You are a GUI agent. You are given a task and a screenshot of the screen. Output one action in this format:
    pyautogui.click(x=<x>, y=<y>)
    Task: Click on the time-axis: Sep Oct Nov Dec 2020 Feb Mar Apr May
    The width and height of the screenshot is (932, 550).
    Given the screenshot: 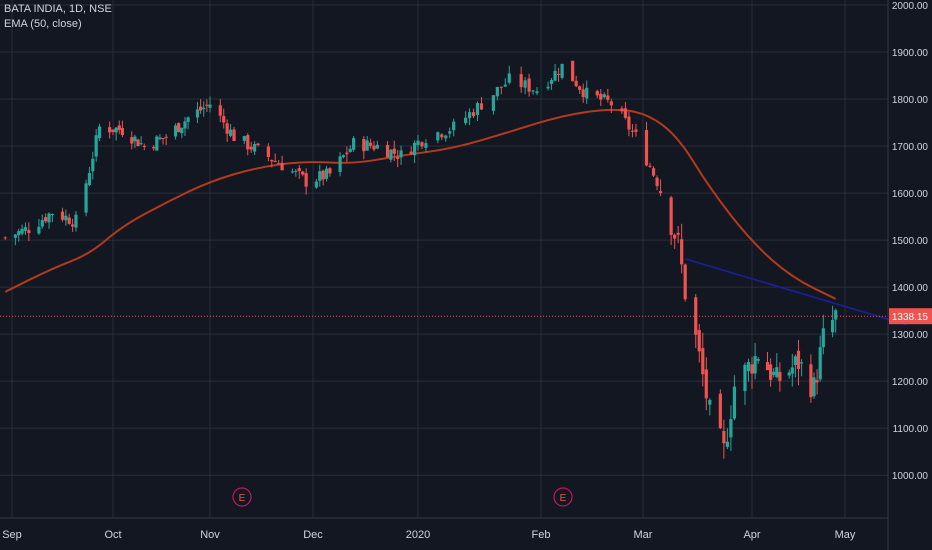 What is the action you would take?
    pyautogui.click(x=444, y=529)
    